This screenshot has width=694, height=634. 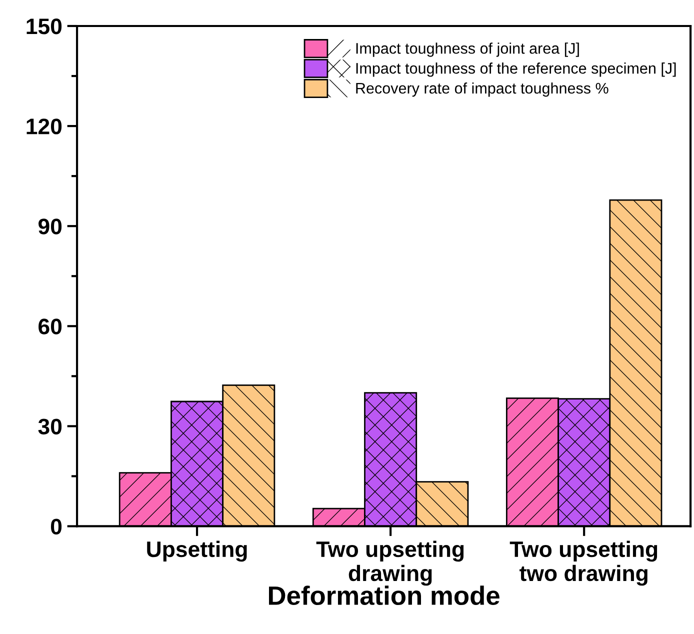 I want to click on x-tick-label: Upsetting, so click(x=197, y=551).